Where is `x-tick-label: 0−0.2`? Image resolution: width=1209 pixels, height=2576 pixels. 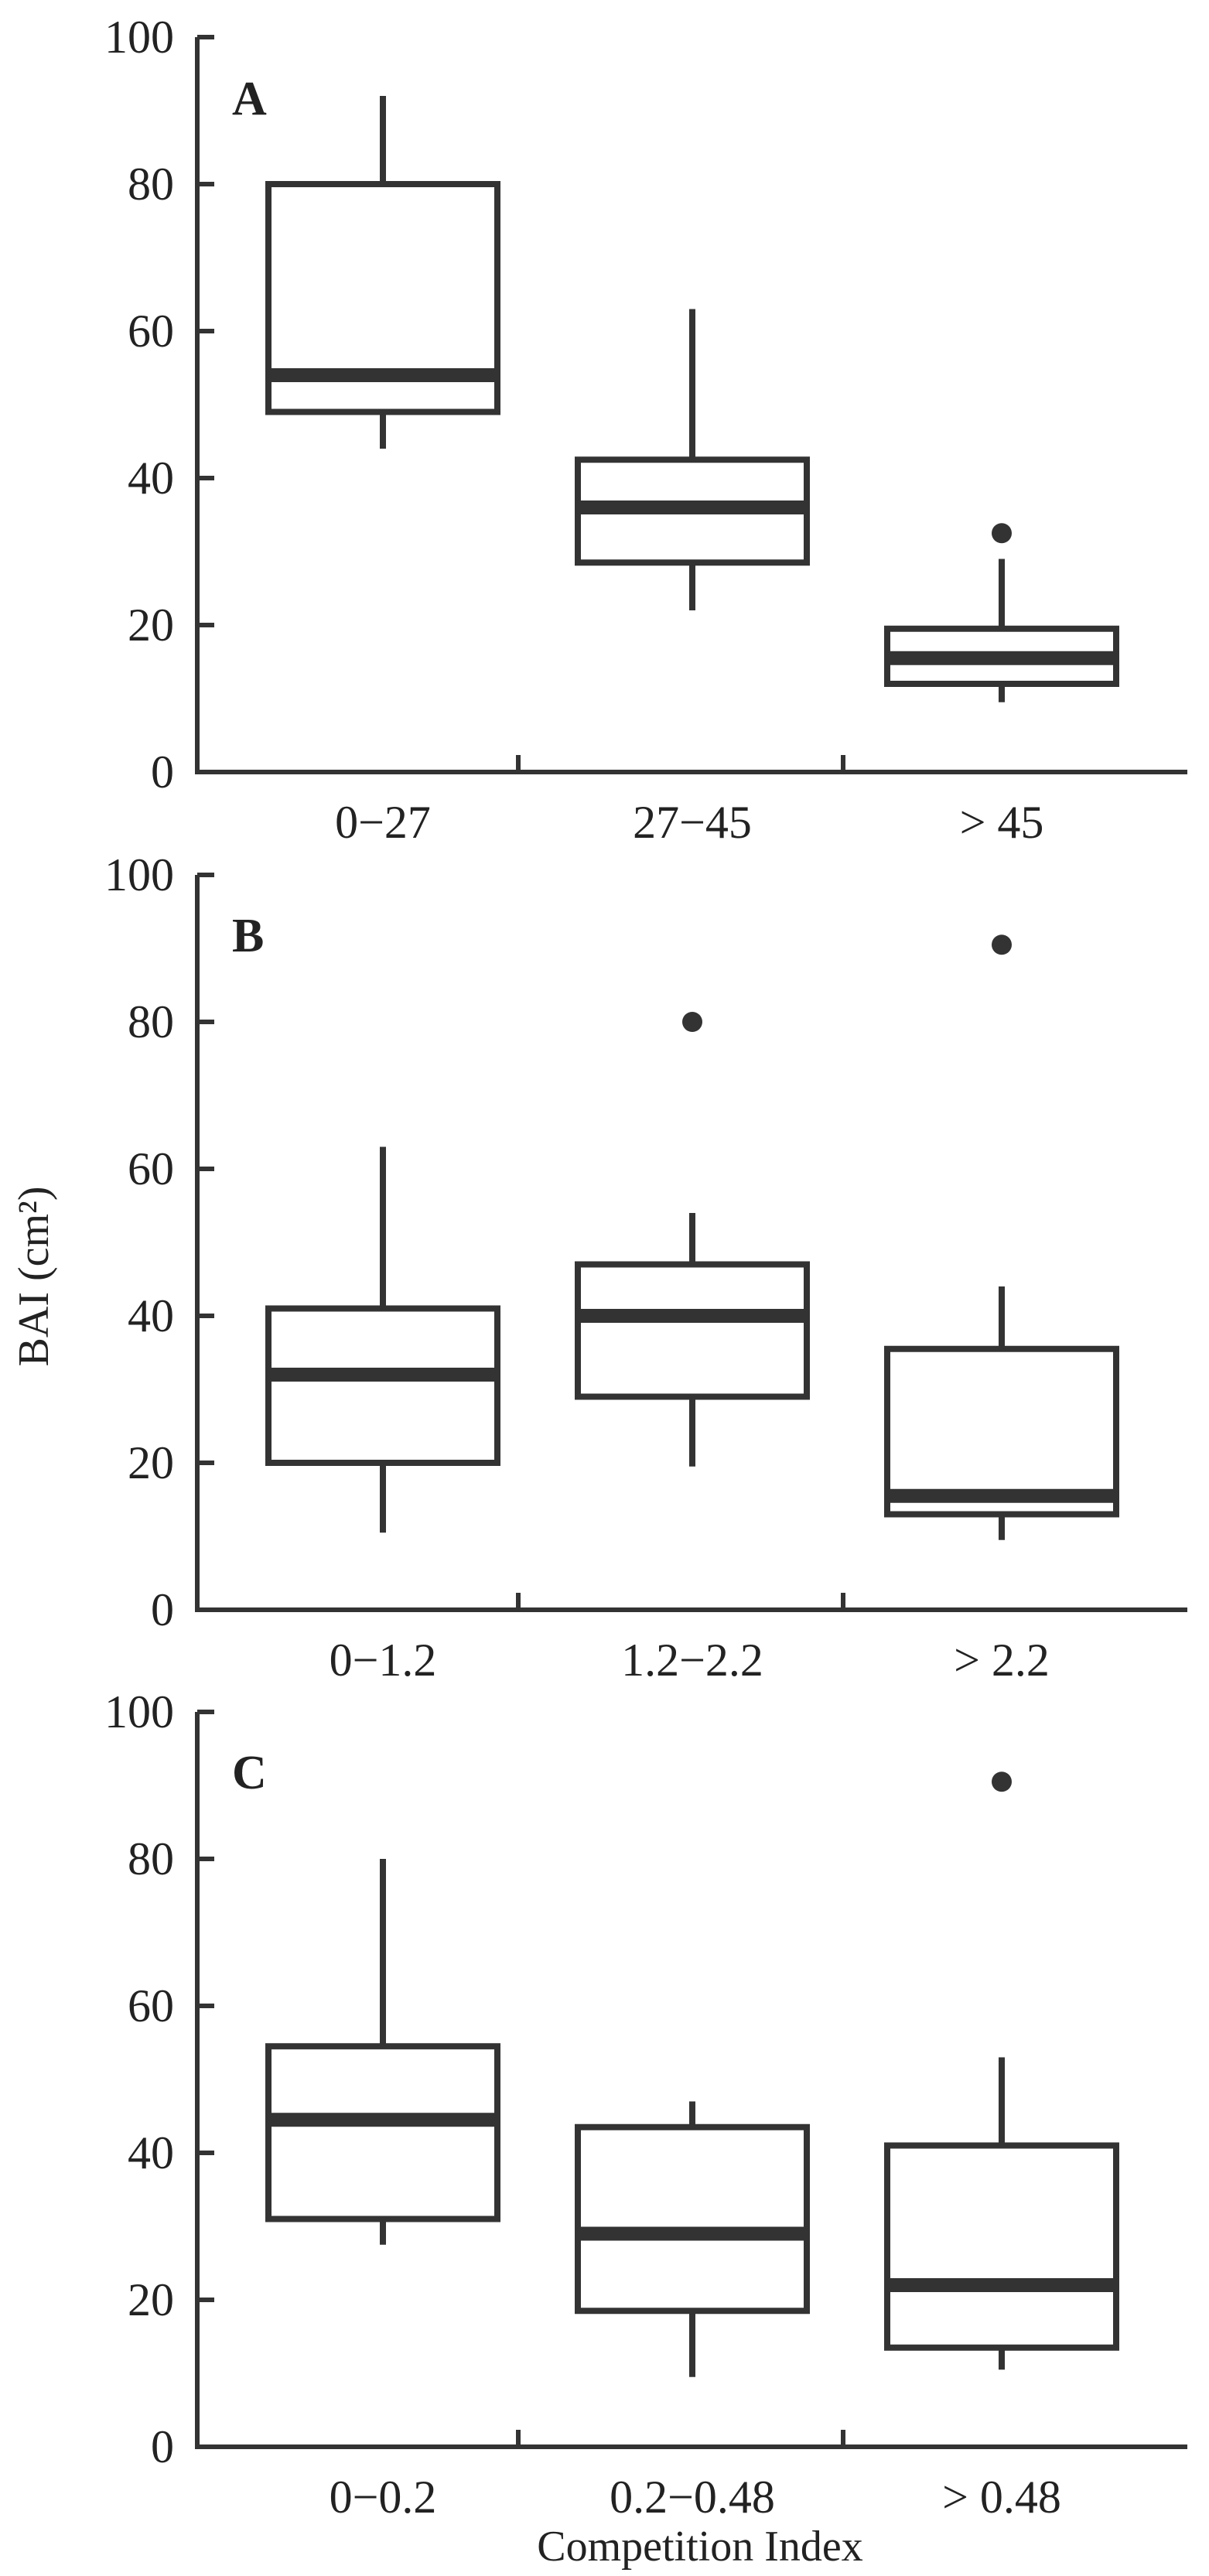 x-tick-label: 0−0.2 is located at coordinates (384, 2497).